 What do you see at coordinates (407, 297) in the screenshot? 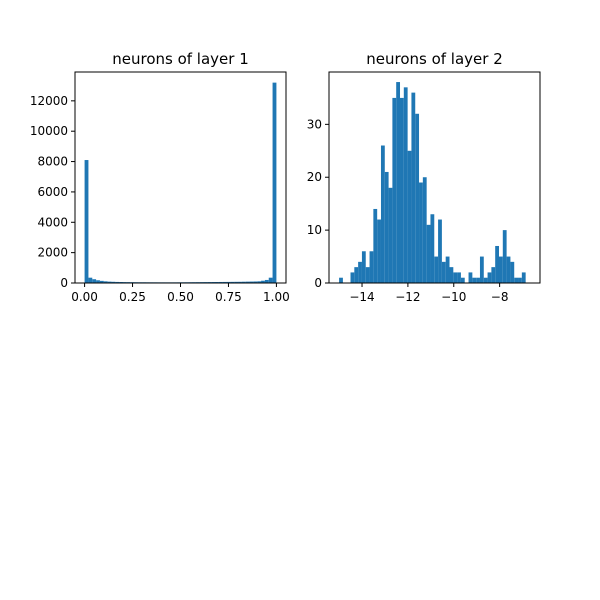
I see `x-tick-label: −12` at bounding box center [407, 297].